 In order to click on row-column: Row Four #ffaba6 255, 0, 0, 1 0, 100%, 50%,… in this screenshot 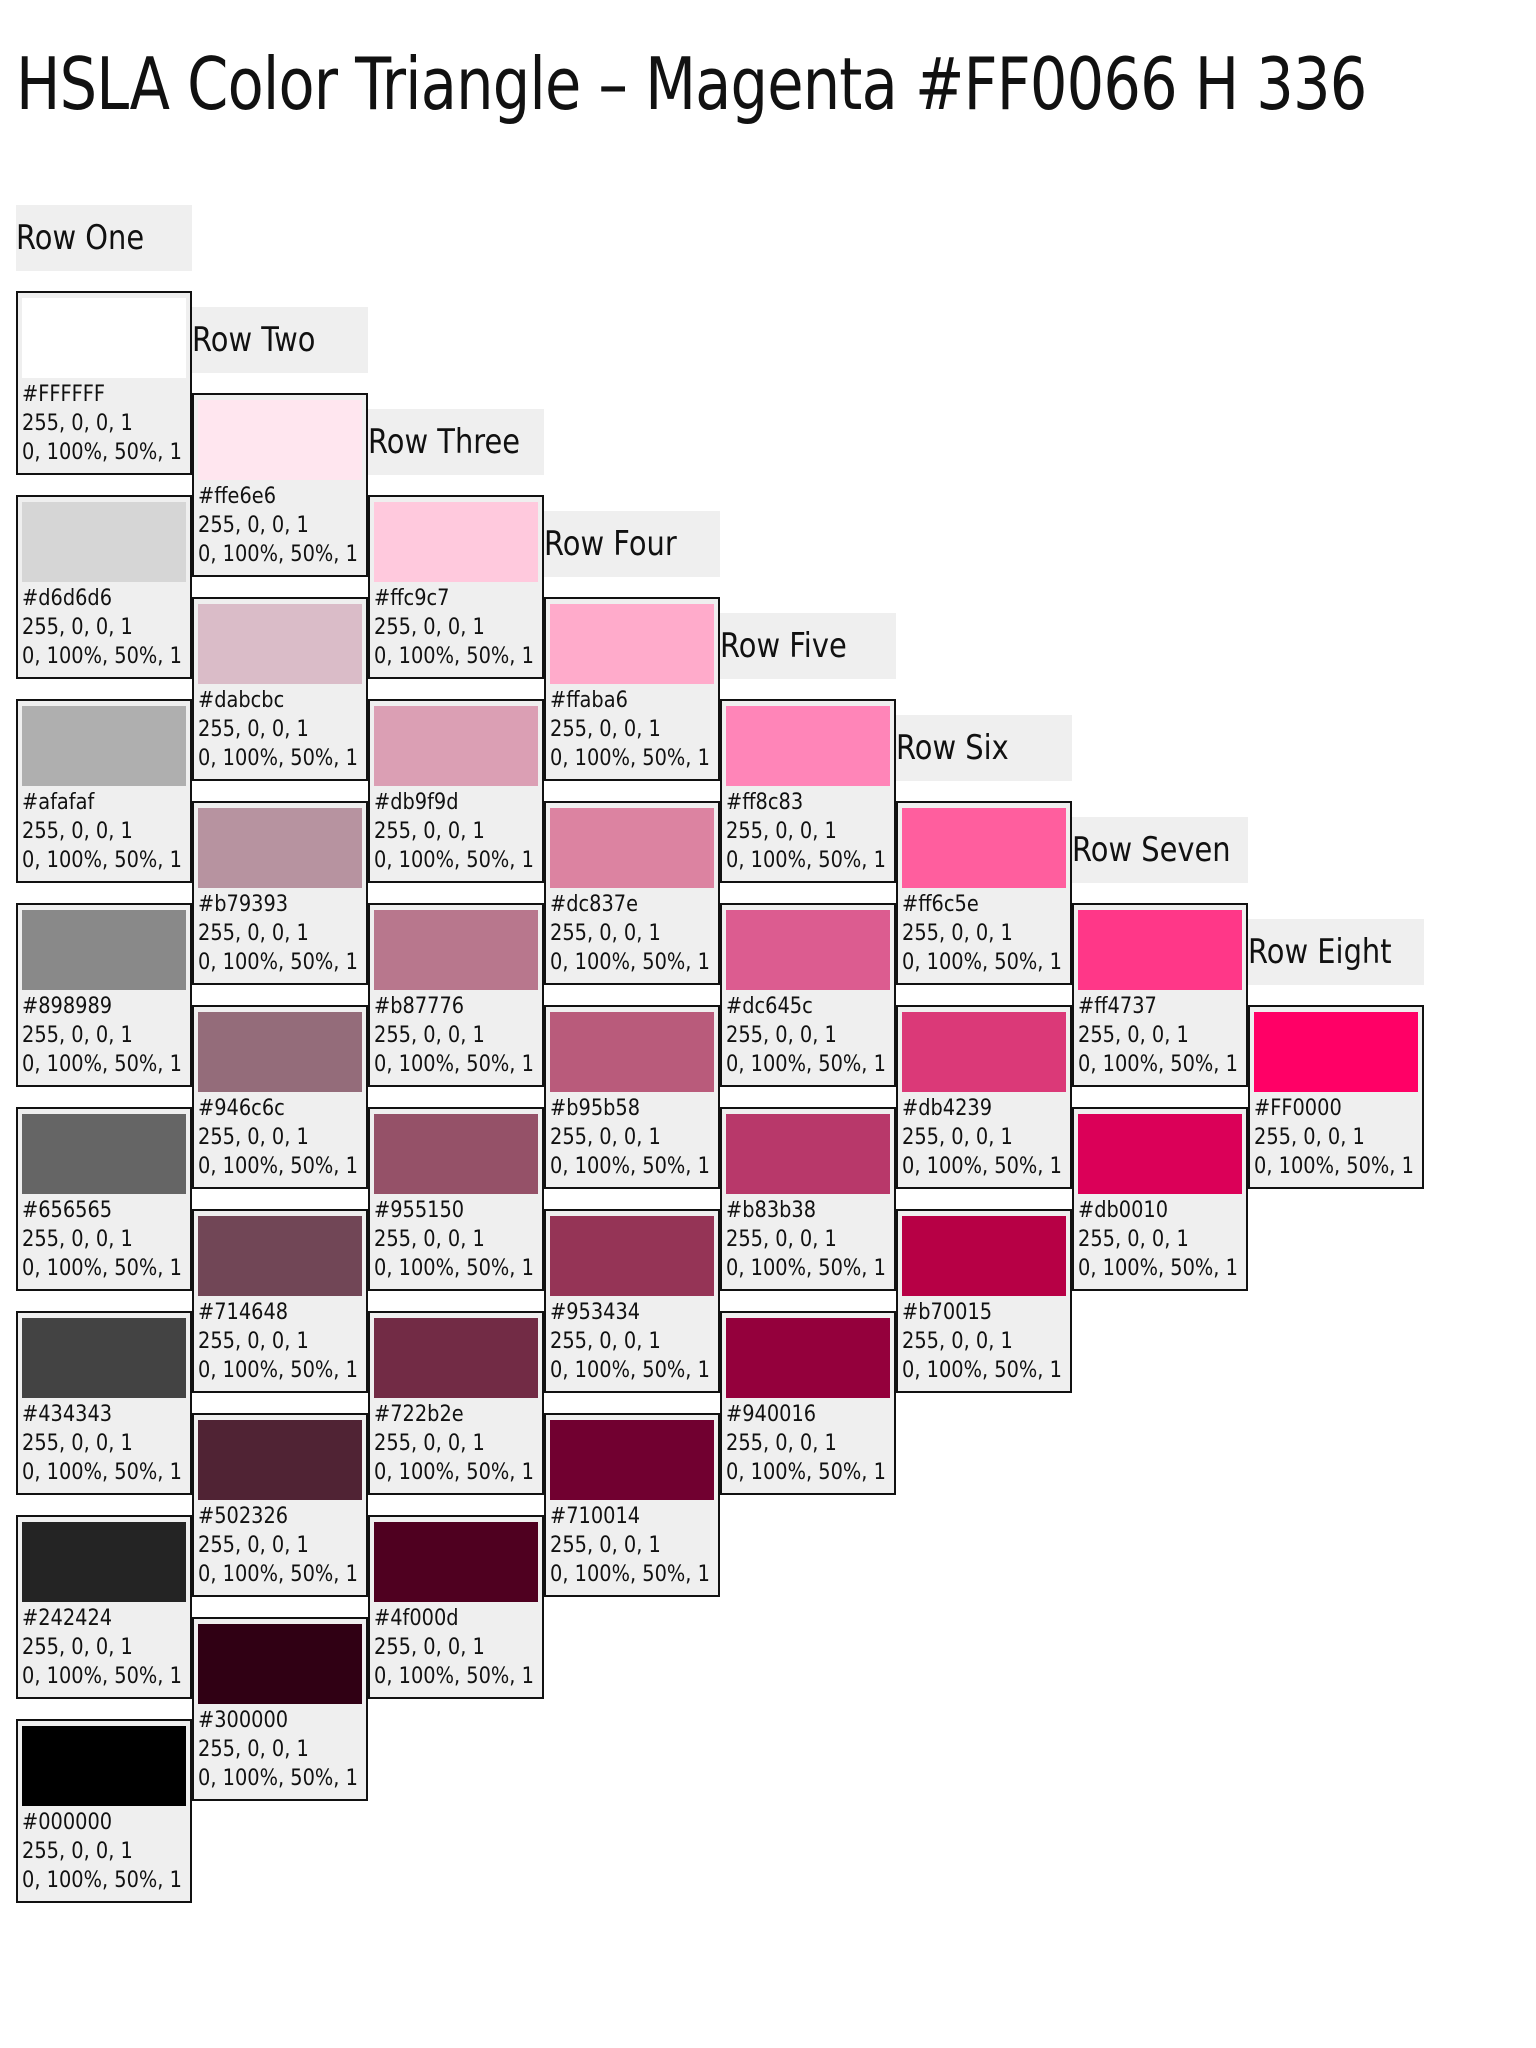, I will do `click(632, 1054)`.